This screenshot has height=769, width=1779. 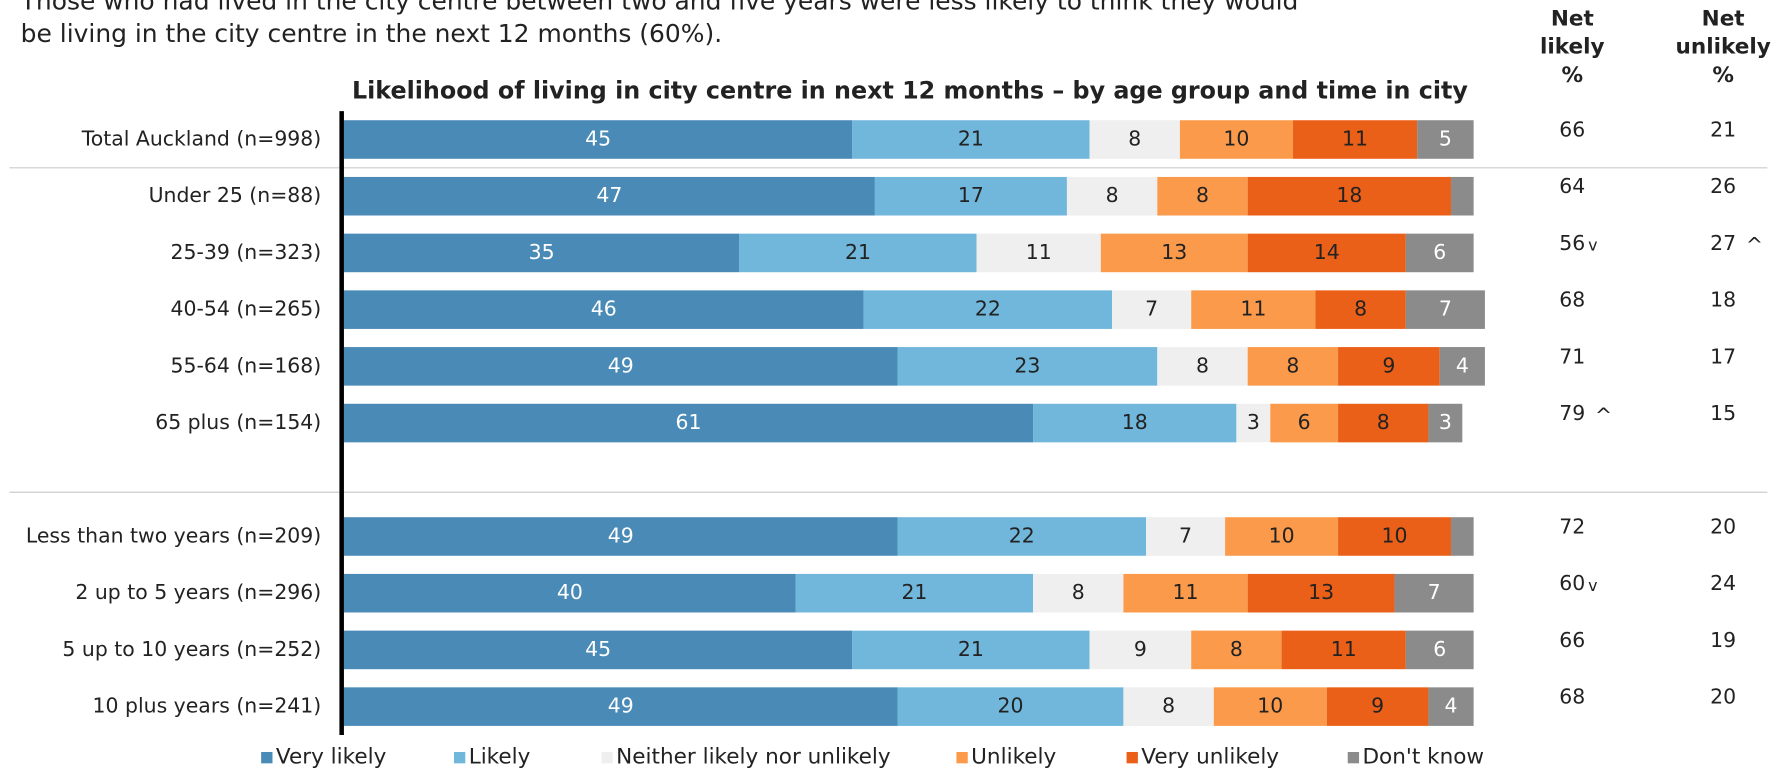 What do you see at coordinates (1572, 413) in the screenshot?
I see `net-value: 79` at bounding box center [1572, 413].